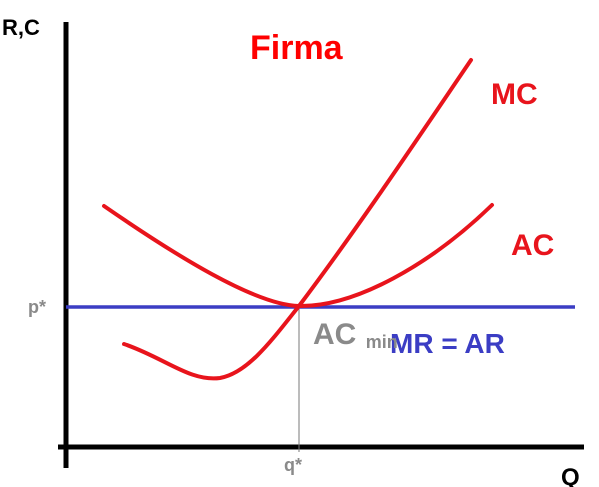  What do you see at coordinates (21, 27) in the screenshot?
I see `y-axis-label: R,C` at bounding box center [21, 27].